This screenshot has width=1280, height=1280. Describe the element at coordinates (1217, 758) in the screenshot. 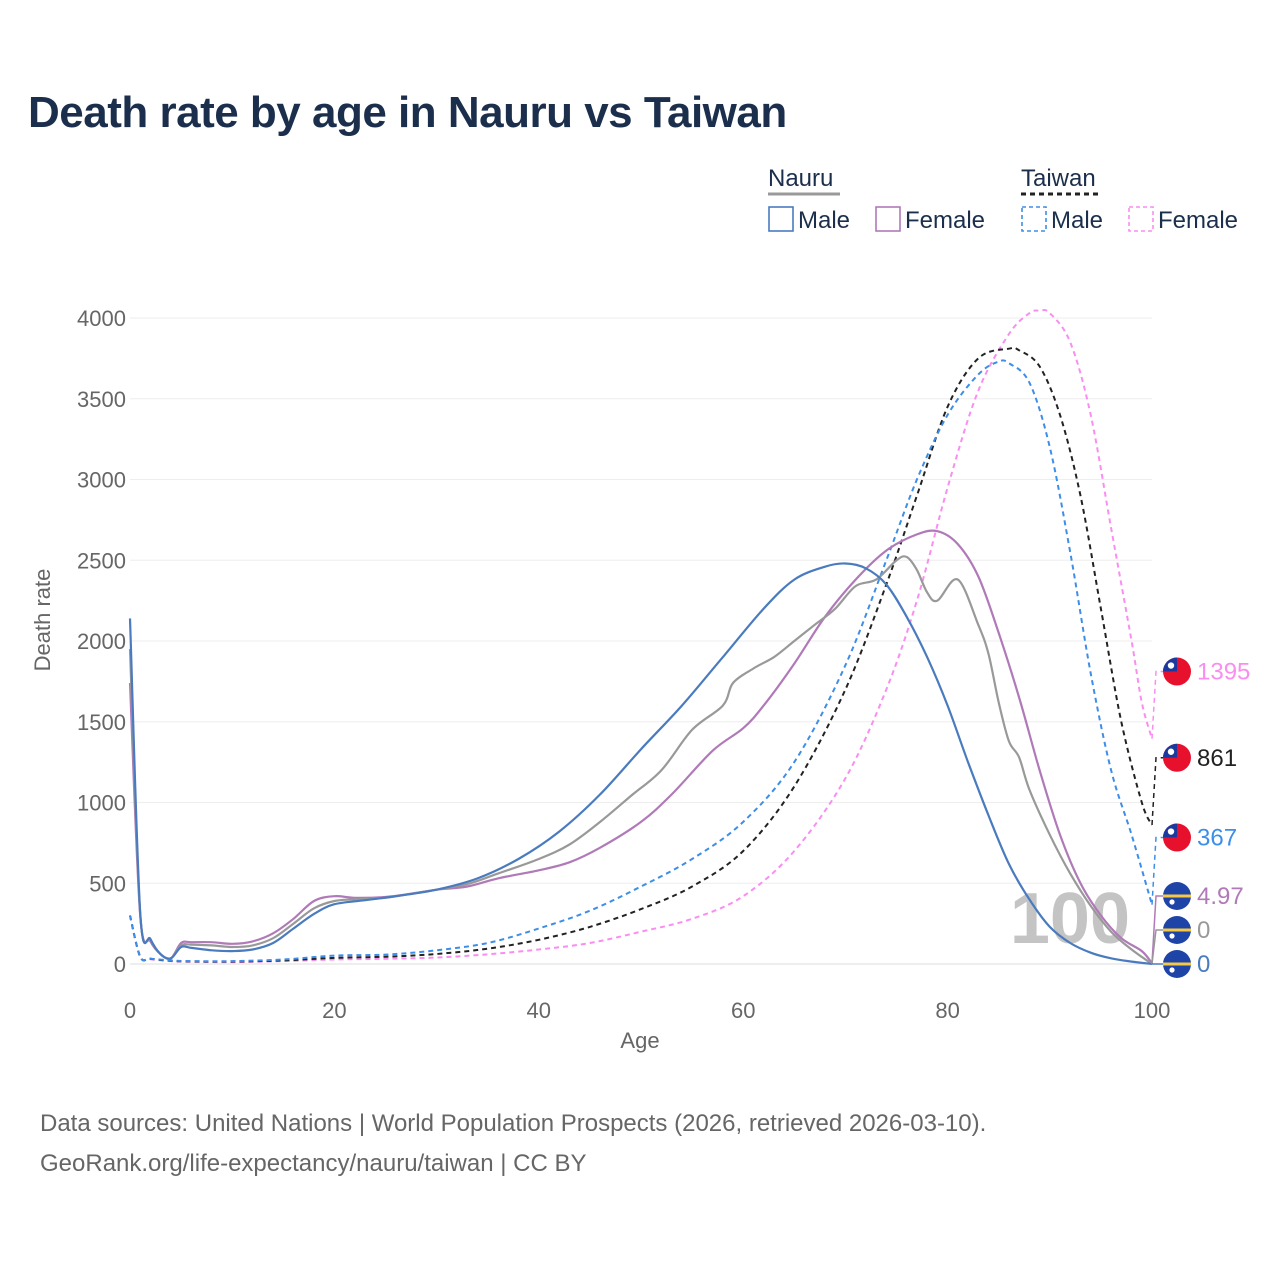

I see `end-value-label: 861` at that location.